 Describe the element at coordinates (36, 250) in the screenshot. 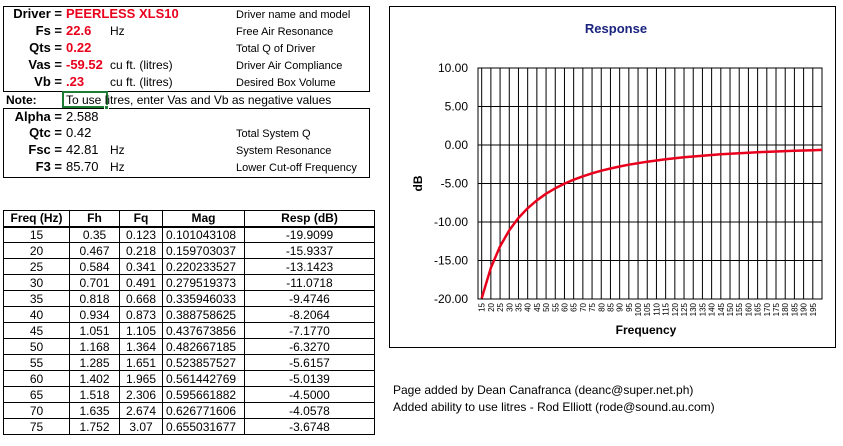

I see `cell-freq: 20` at that location.